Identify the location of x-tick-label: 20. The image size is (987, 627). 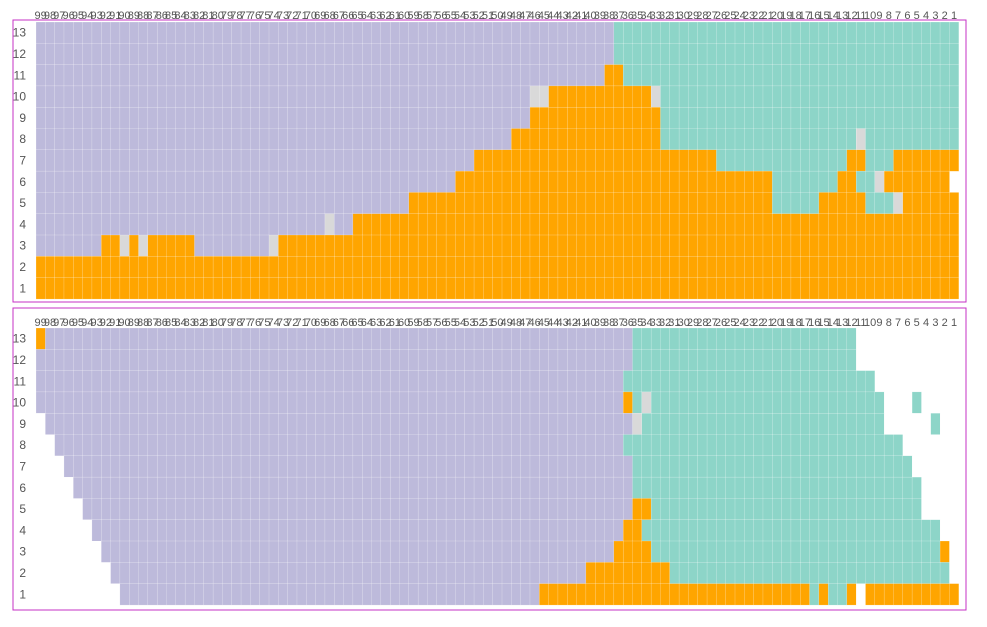
(777, 323).